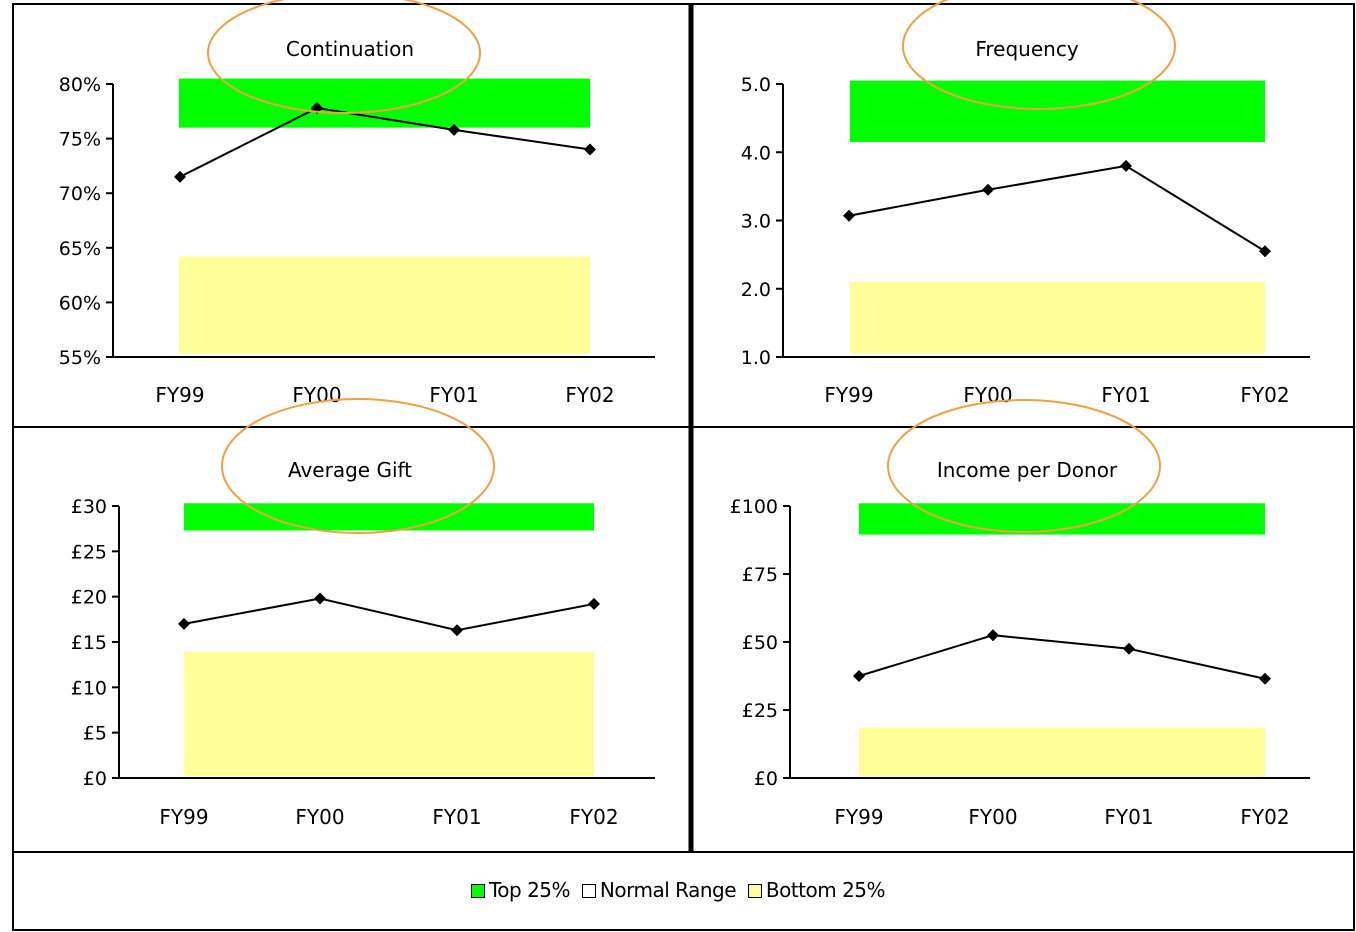 This screenshot has width=1356, height=932. What do you see at coordinates (1027, 470) in the screenshot?
I see `chart-title: Income per Donor` at bounding box center [1027, 470].